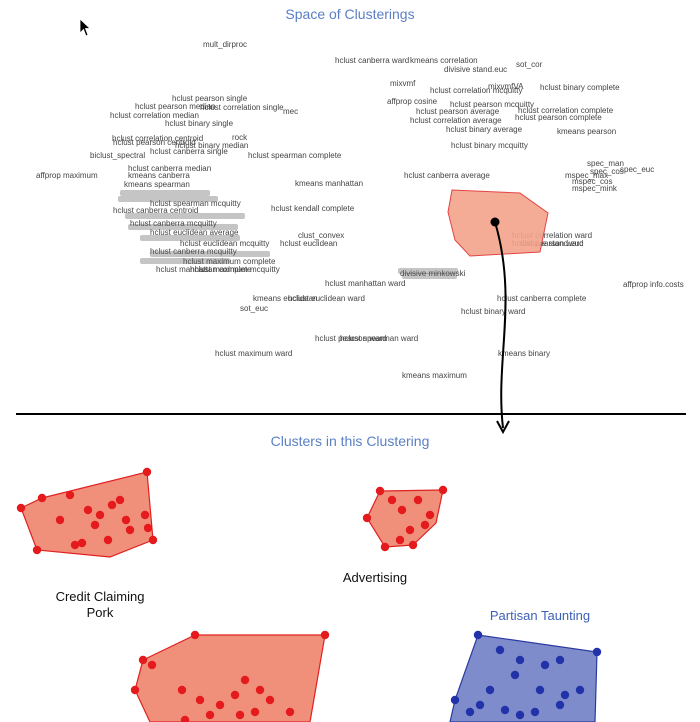 The width and height of the screenshot is (700, 722). Describe the element at coordinates (242, 107) in the screenshot. I see `method-label: hclust correlation single` at that location.